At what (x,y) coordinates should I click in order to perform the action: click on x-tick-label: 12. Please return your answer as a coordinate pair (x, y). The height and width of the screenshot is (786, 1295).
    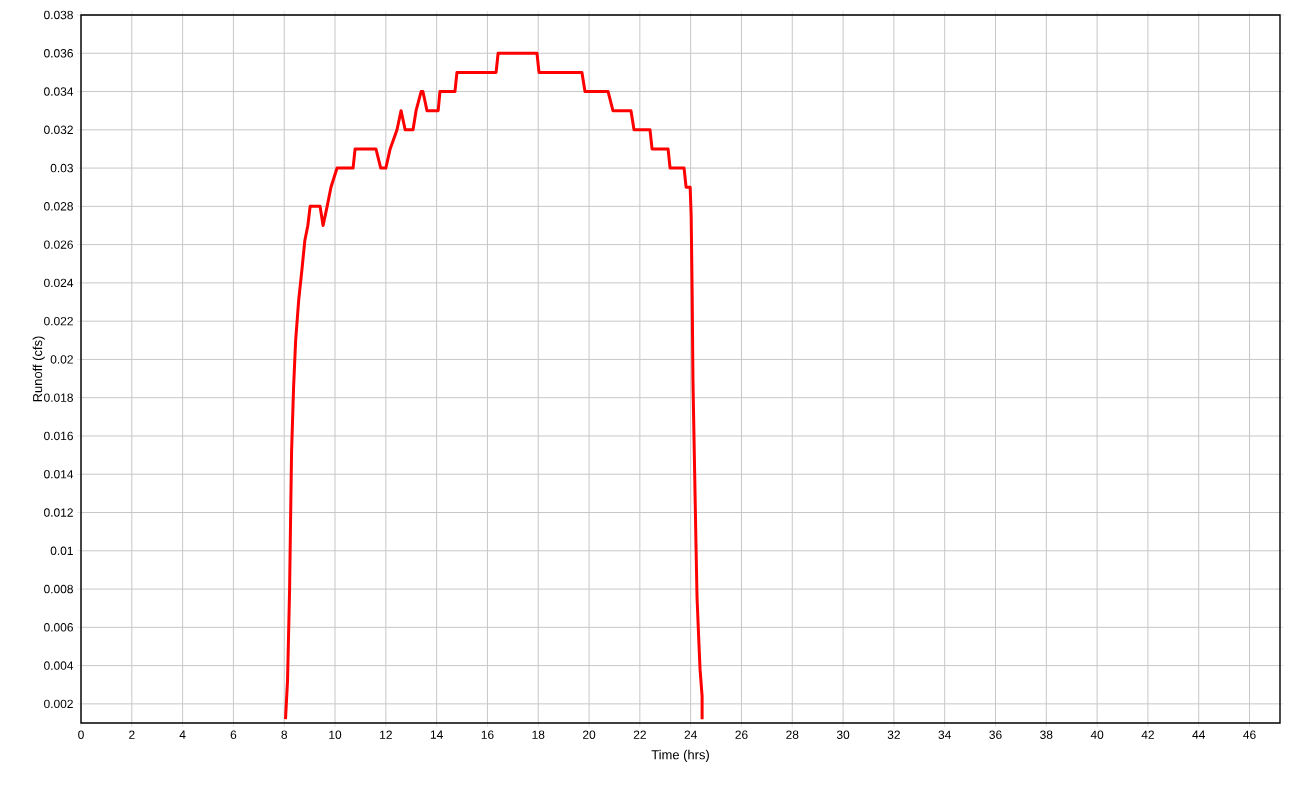
    Looking at the image, I should click on (386, 734).